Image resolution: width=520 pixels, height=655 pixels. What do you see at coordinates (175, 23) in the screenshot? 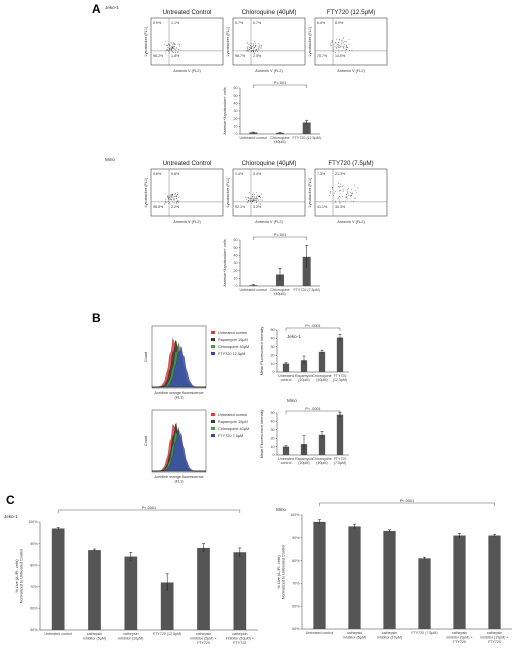
I see `quadrant-percentage: 1.1%` at bounding box center [175, 23].